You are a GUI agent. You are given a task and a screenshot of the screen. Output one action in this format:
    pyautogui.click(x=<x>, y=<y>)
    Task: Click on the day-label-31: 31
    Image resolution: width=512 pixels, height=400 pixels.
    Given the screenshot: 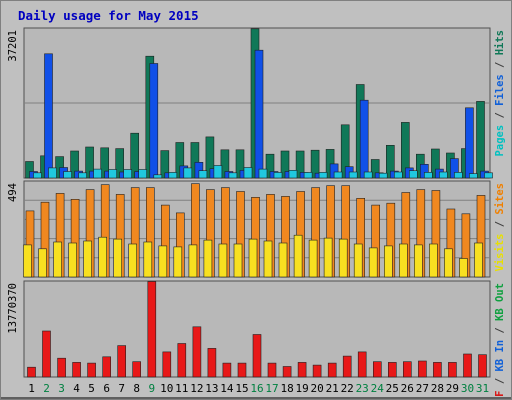 What is the action you would take?
    pyautogui.click(x=482, y=388)
    